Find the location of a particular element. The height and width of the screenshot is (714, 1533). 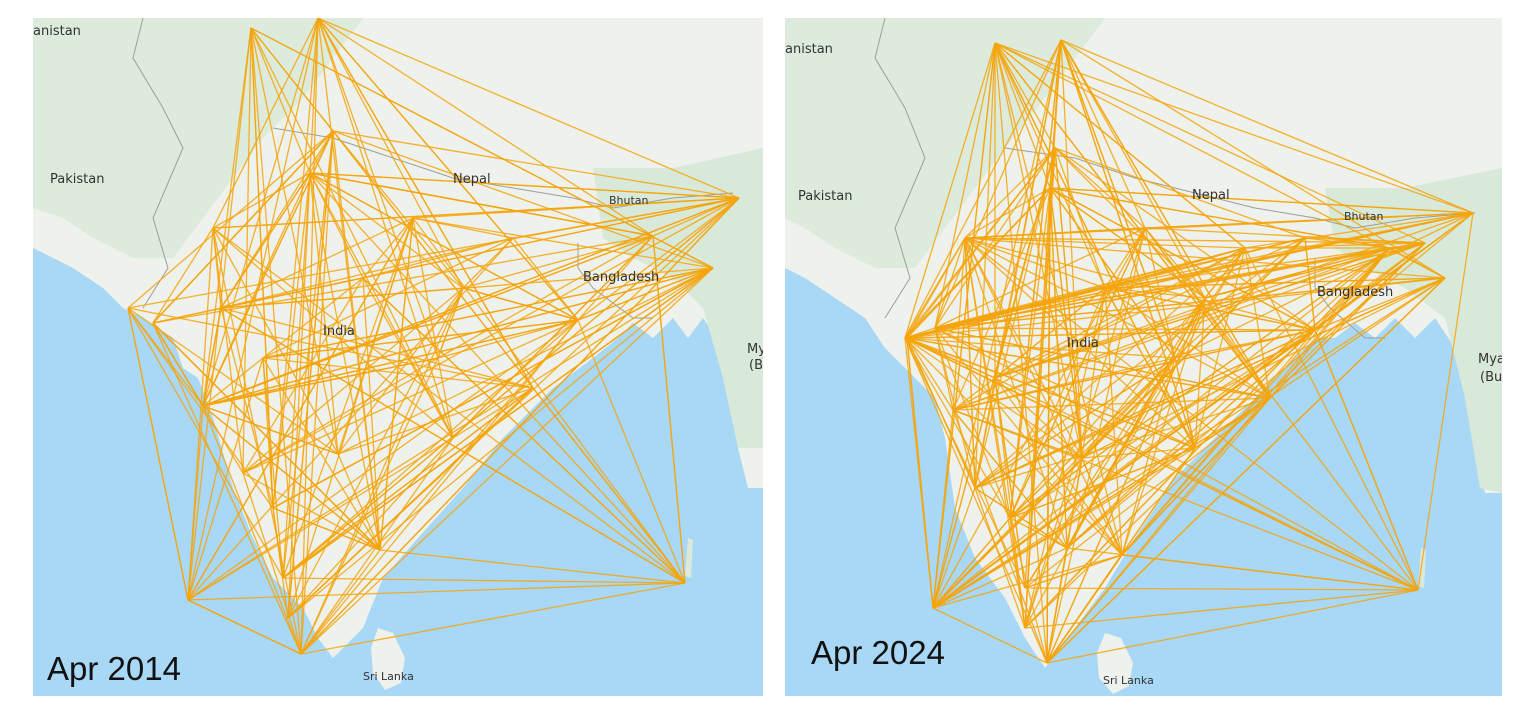

label-nepal: Nepal is located at coordinates (1211, 195).